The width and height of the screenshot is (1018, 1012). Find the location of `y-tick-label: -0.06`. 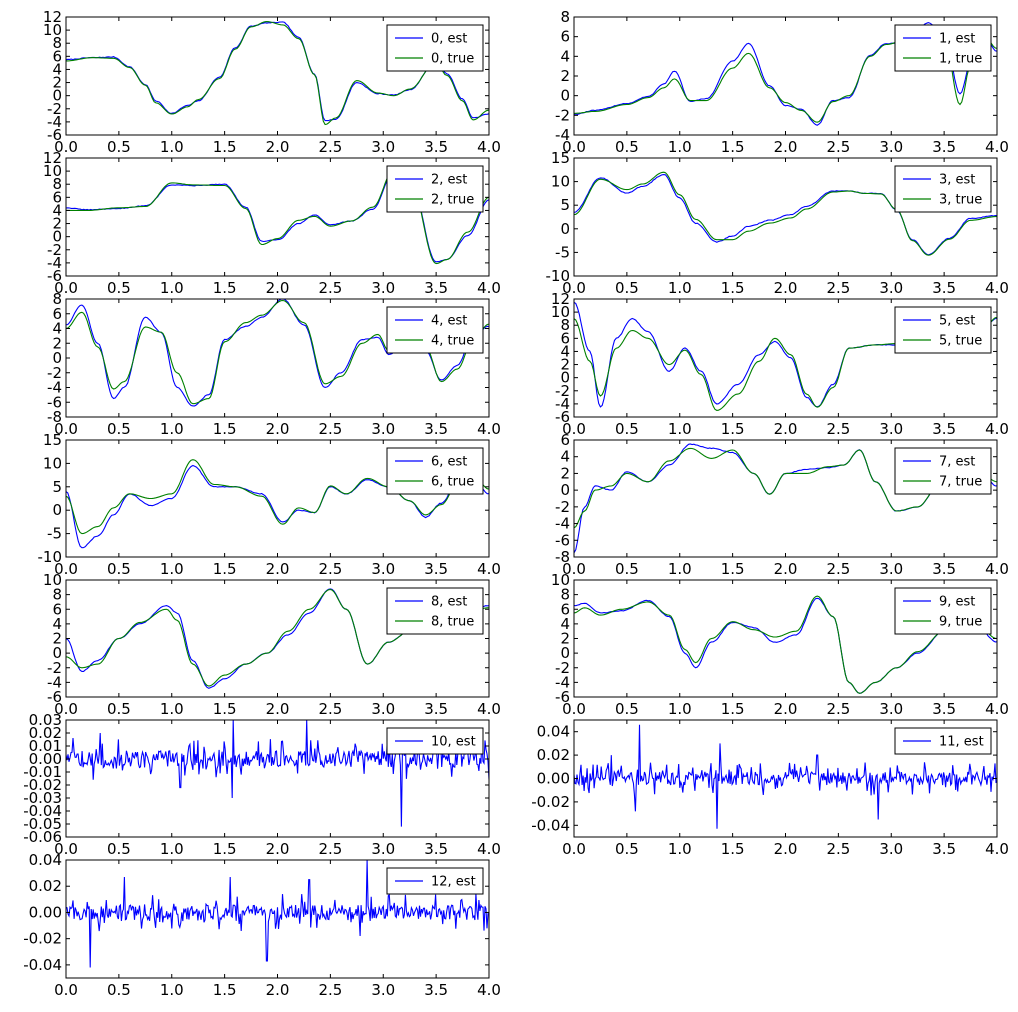

y-tick-label: -0.06 is located at coordinates (42, 837).